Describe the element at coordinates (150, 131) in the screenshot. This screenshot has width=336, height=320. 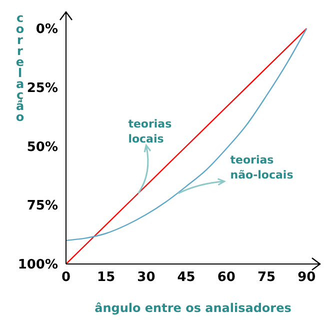
I see `annotation: teorias locais` at that location.